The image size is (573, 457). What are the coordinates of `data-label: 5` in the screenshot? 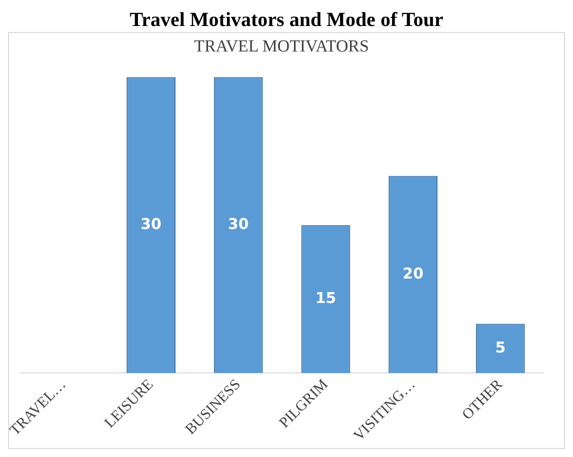 It's located at (500, 347).